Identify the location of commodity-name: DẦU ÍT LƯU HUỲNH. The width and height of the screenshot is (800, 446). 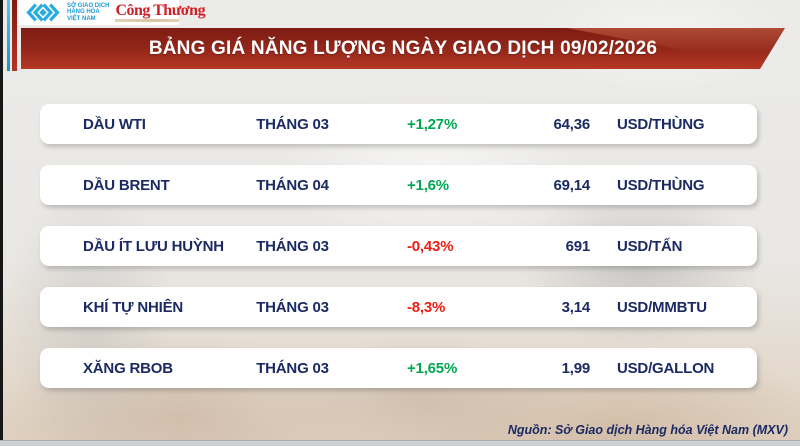
(153, 246).